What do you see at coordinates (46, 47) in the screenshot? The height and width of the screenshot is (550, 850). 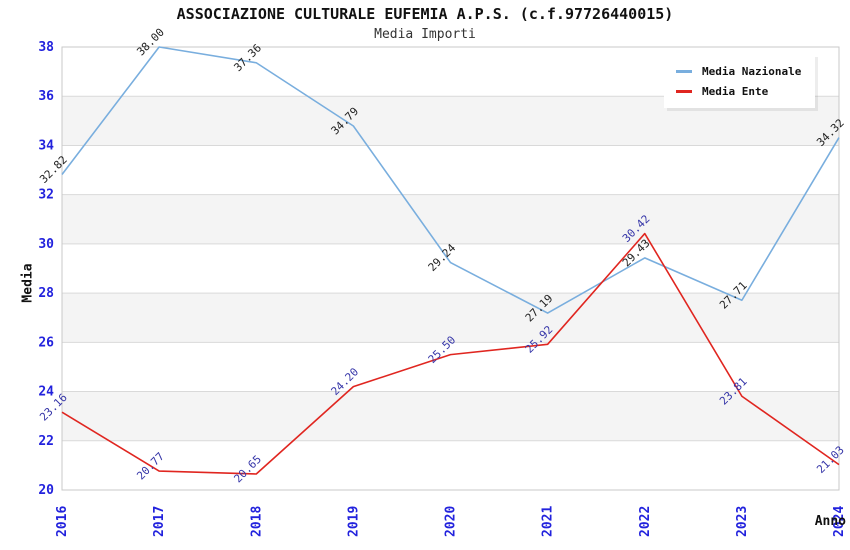 I see `y-tick-label: 38` at bounding box center [46, 47].